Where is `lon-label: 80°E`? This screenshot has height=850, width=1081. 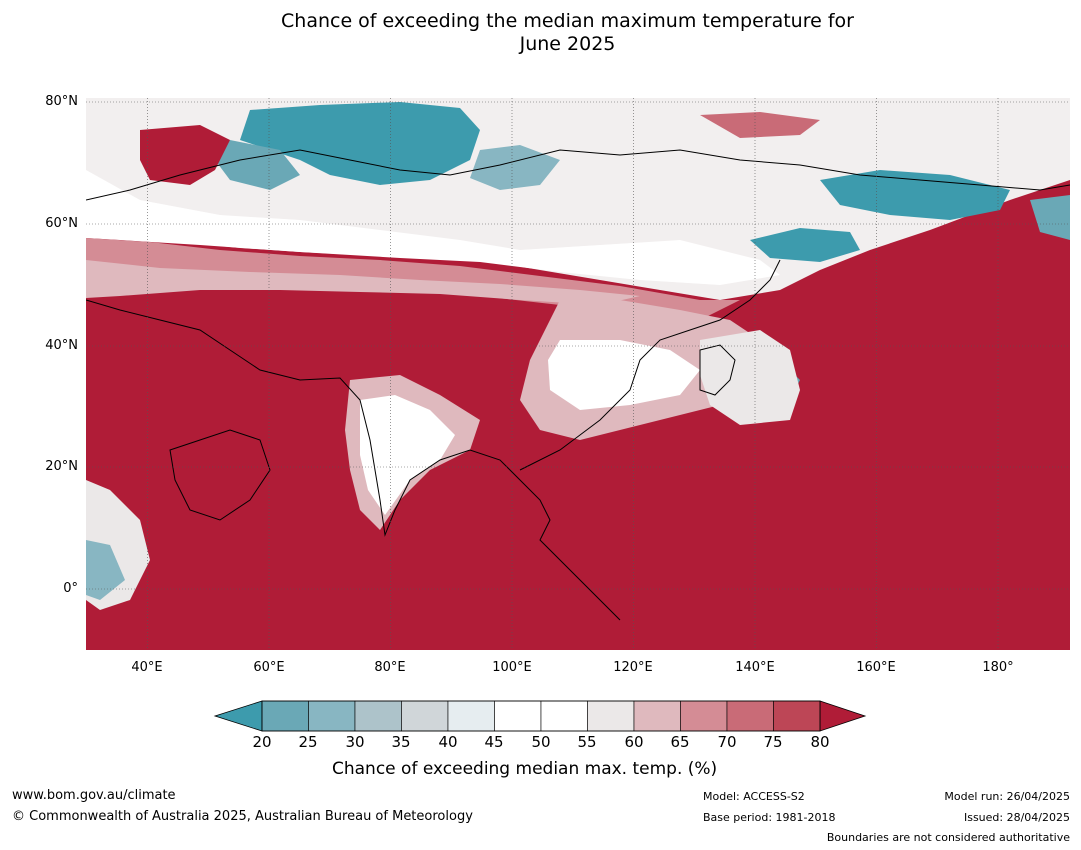
lon-label: 80°E is located at coordinates (390, 667).